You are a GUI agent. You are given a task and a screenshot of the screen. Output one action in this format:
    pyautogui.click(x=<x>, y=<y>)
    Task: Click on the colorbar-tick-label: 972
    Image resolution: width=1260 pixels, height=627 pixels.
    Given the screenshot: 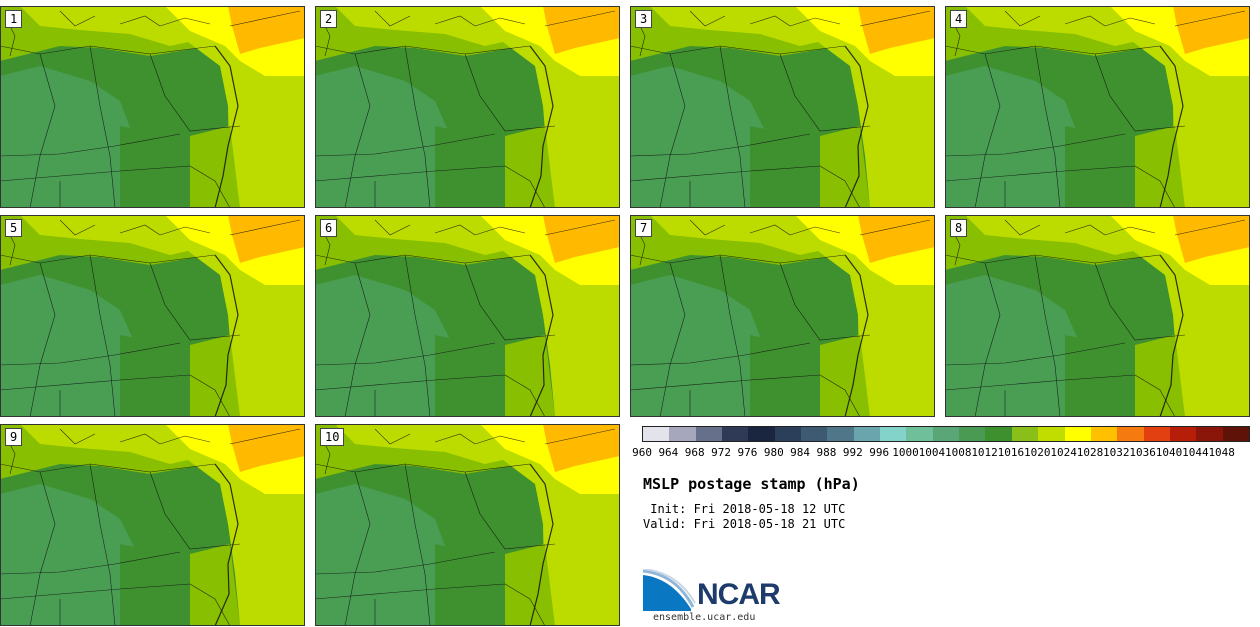 What is the action you would take?
    pyautogui.click(x=721, y=452)
    